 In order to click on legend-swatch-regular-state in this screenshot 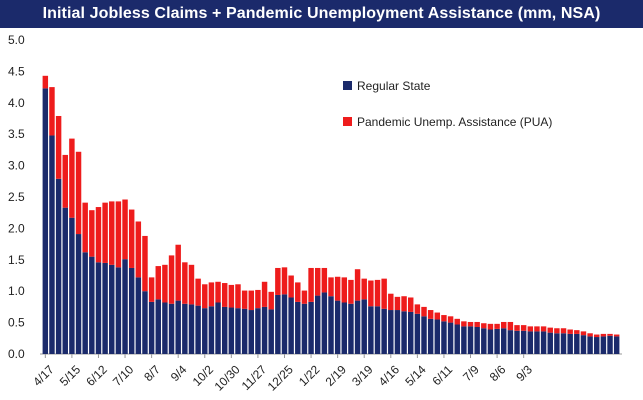, I will do `click(347, 85)`.